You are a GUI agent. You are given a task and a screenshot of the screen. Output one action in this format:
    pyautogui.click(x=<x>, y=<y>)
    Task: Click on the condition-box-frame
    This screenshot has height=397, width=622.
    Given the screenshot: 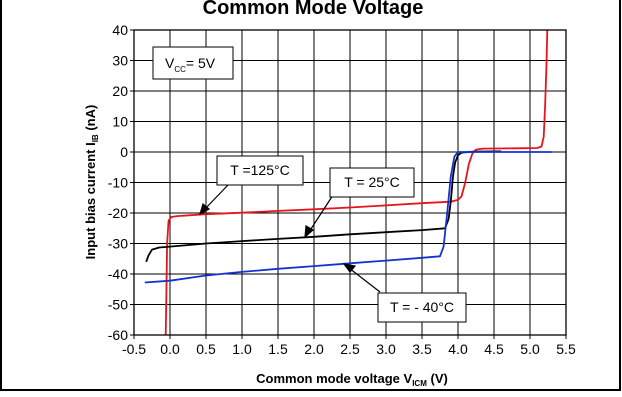 What is the action you would take?
    pyautogui.click(x=193, y=63)
    